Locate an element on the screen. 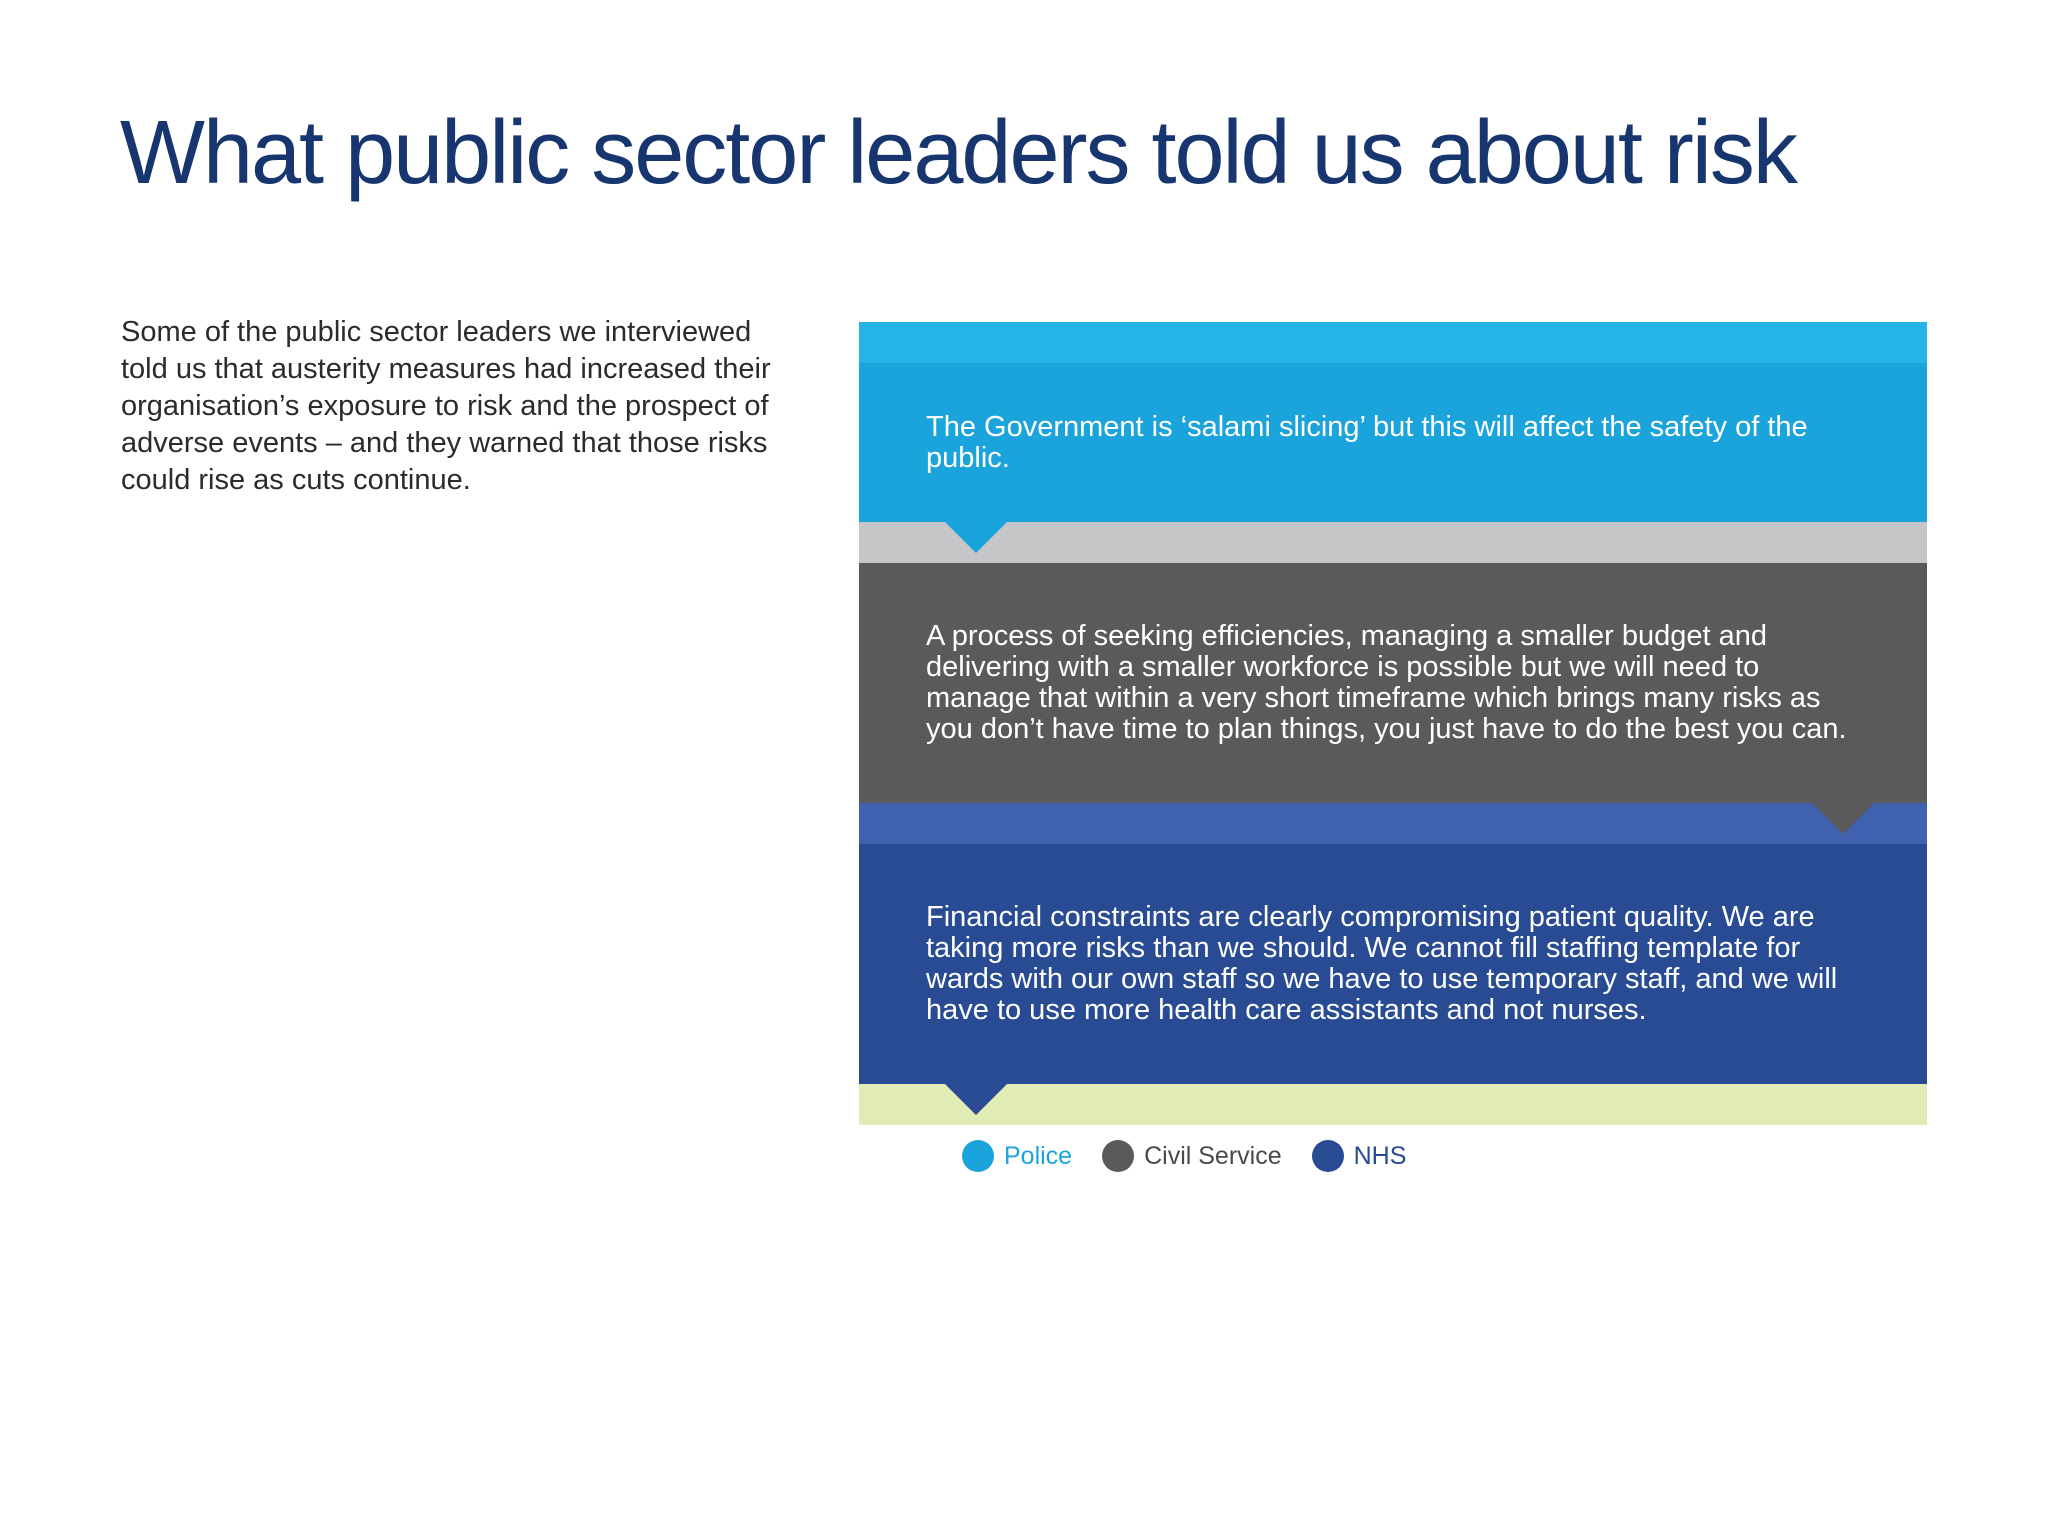  legend-dot-police is located at coordinates (978, 1156).